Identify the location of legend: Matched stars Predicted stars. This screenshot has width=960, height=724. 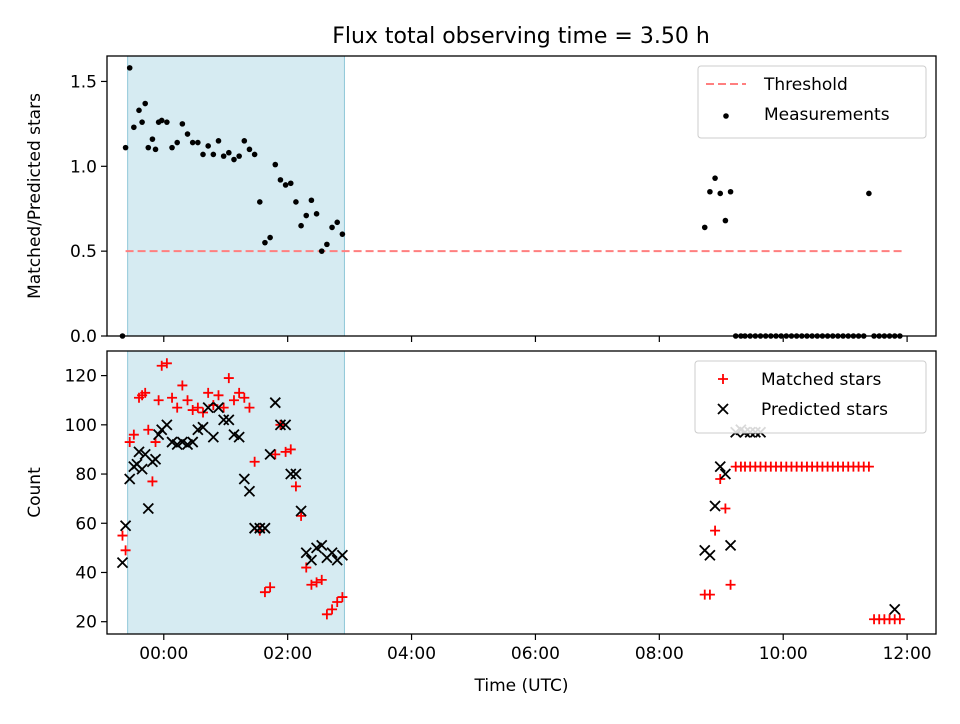
(810, 397).